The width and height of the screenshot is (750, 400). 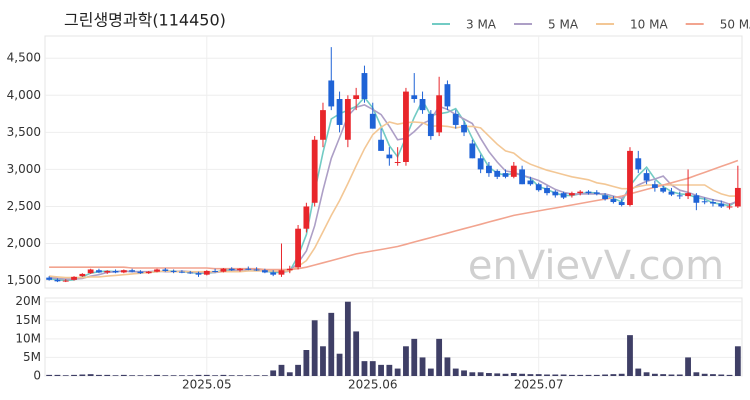 What do you see at coordinates (32, 357) in the screenshot?
I see `y-tick-label: 5M` at bounding box center [32, 357].